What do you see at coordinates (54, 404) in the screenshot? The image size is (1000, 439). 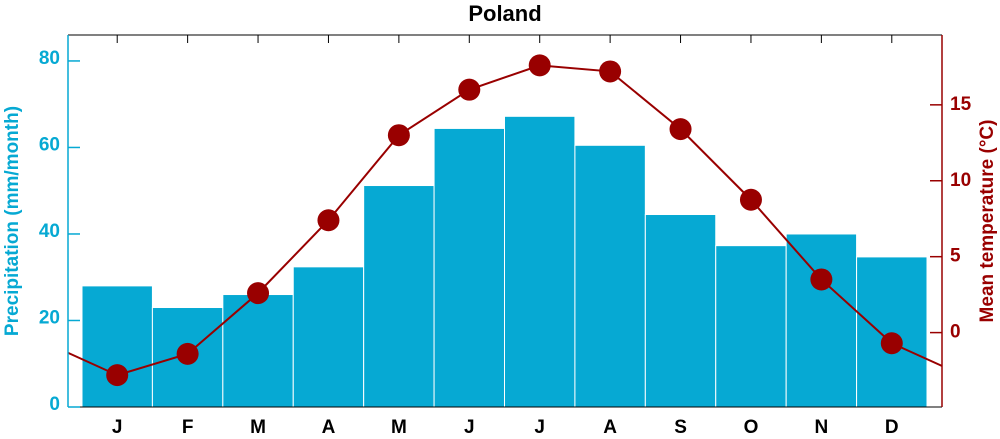 I see `y-tick-label: 0` at bounding box center [54, 404].